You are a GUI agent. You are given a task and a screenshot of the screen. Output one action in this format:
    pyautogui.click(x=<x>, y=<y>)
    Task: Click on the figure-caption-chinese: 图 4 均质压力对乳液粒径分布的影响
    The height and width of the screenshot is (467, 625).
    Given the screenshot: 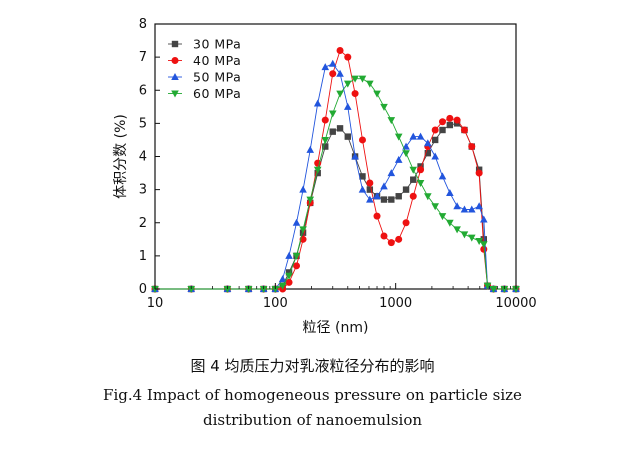 What is the action you would take?
    pyautogui.click(x=312, y=366)
    